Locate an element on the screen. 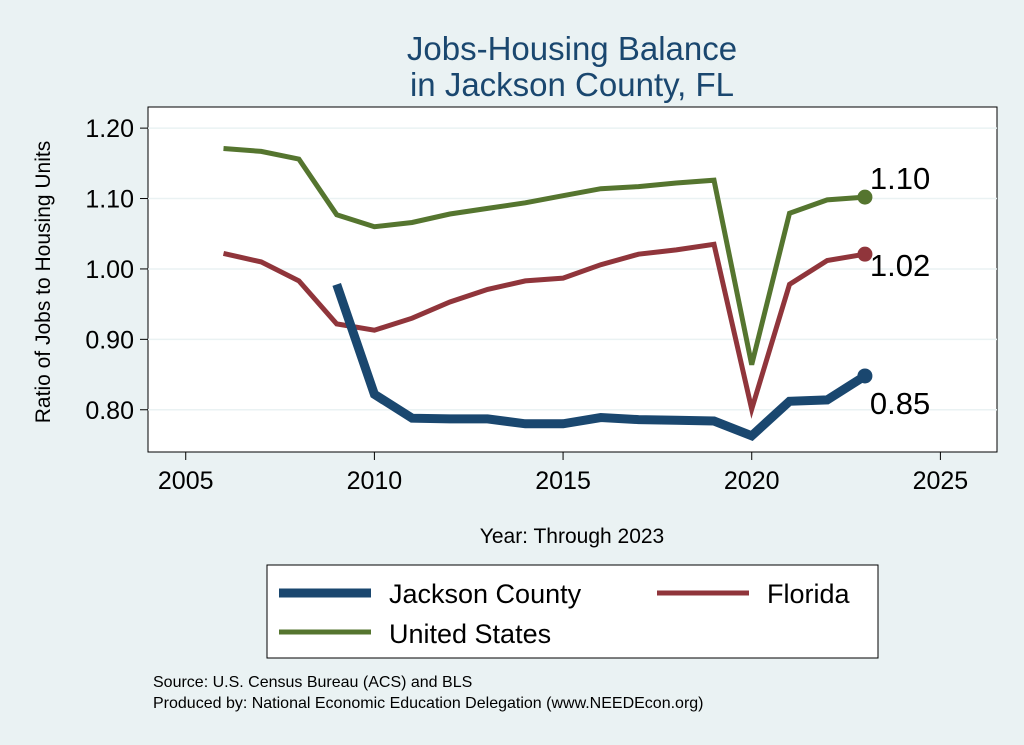 The image size is (1024, 745). legend-label-jackson-county: Jackson County is located at coordinates (485, 594).